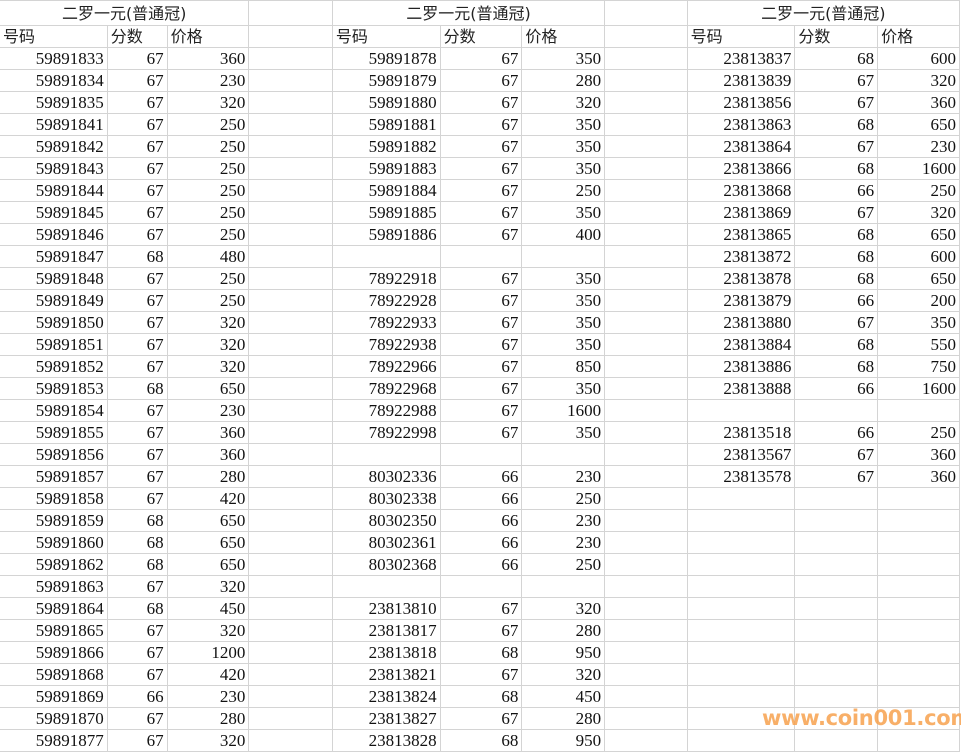 The width and height of the screenshot is (961, 752). Describe the element at coordinates (918, 300) in the screenshot. I see `cell-price: 200` at that location.